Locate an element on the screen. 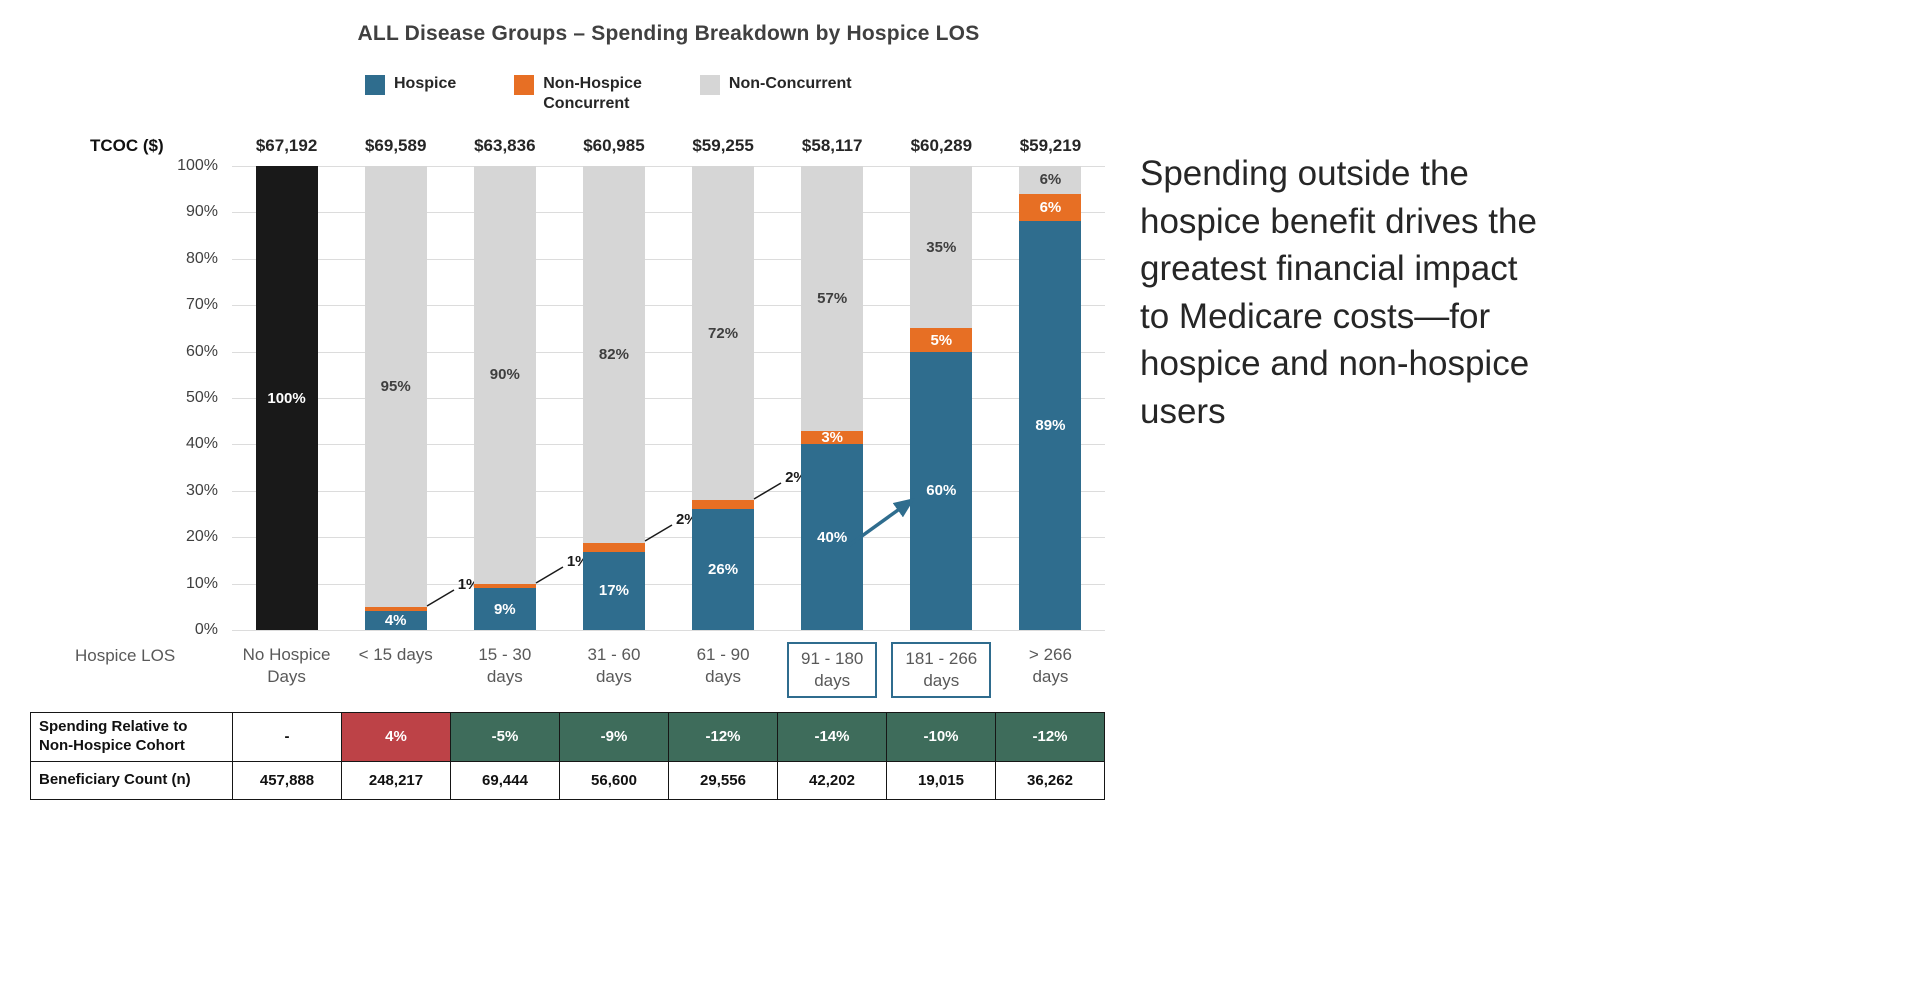 The width and height of the screenshot is (1916, 990). segment-label: 82% is located at coordinates (613, 354).